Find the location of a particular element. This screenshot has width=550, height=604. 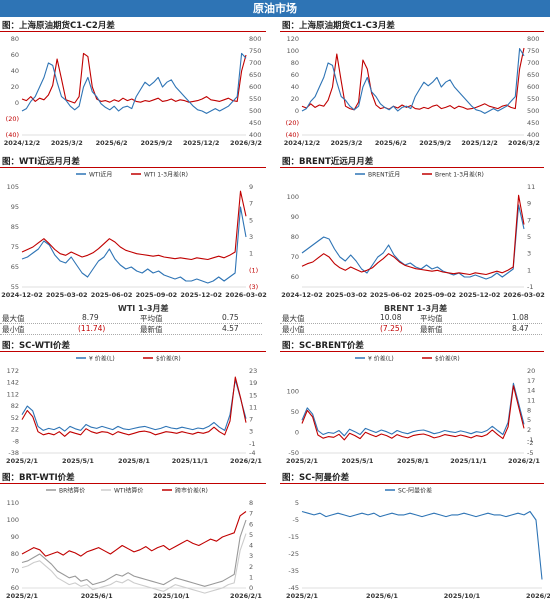

y-tick-left: 60 is located at coordinates (295, 277).